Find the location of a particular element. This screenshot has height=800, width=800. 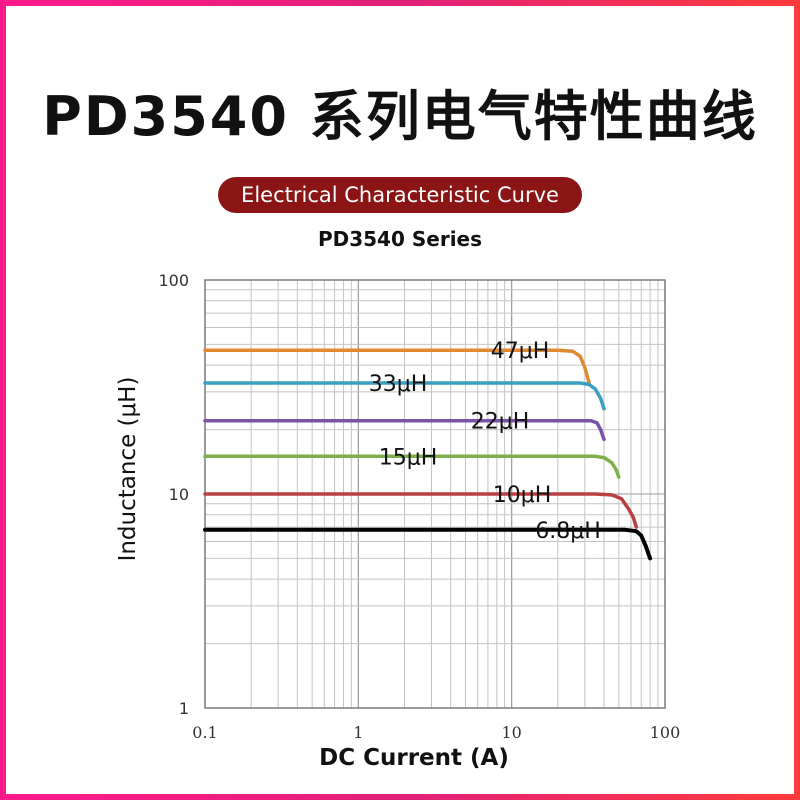

section-banner: Electrical Characteristic Curve is located at coordinates (400, 195).